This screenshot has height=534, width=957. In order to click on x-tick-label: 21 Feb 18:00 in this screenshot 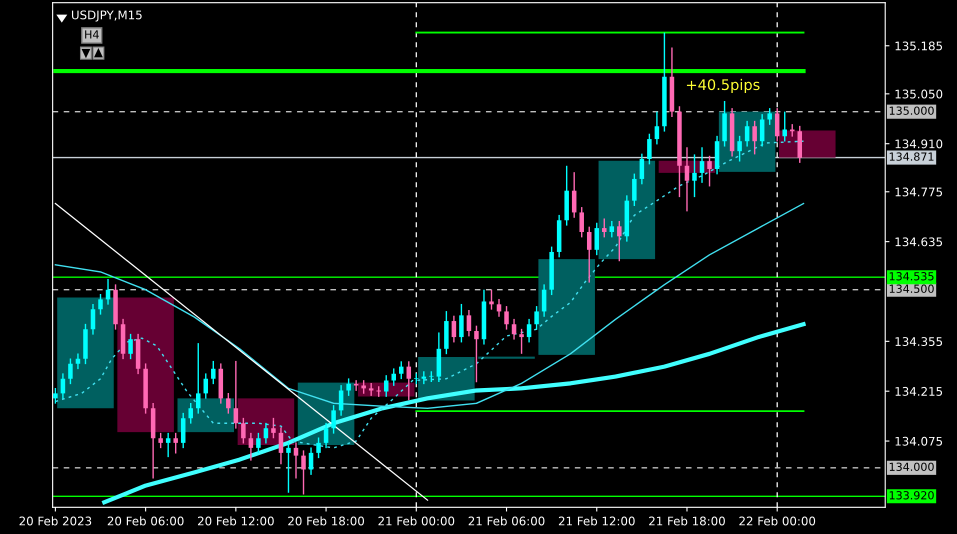, I will do `click(687, 521)`.